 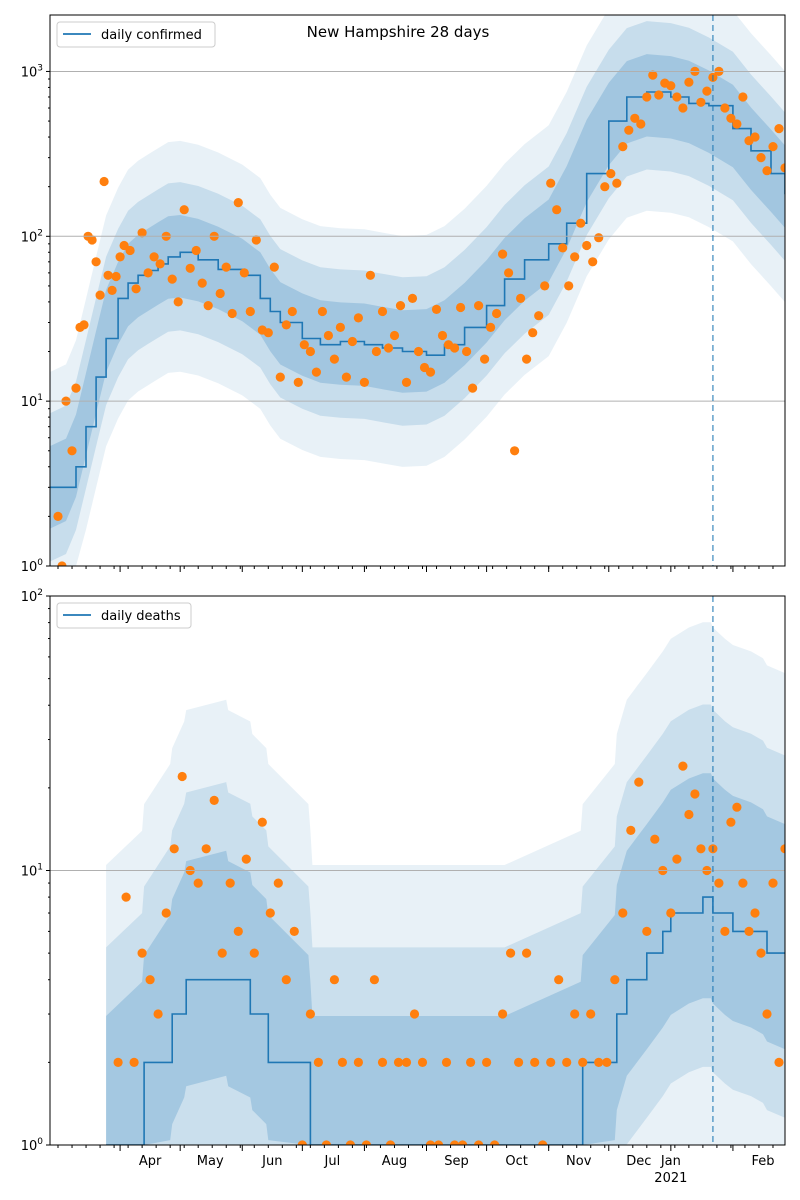 What do you see at coordinates (136, 34) in the screenshot?
I see `legend: daily confirmed` at bounding box center [136, 34].